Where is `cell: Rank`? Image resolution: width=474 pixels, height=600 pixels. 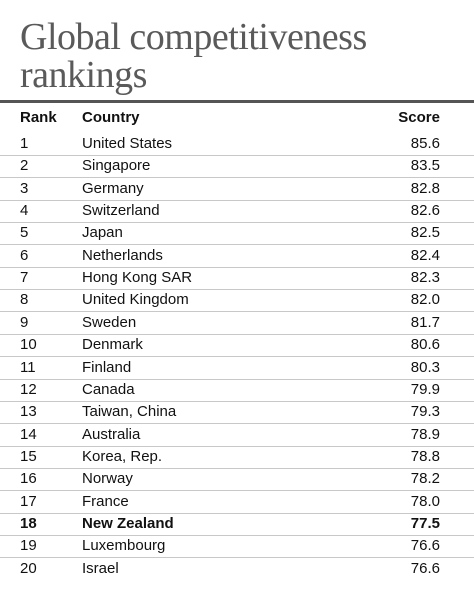 cell: Rank is located at coordinates (38, 117).